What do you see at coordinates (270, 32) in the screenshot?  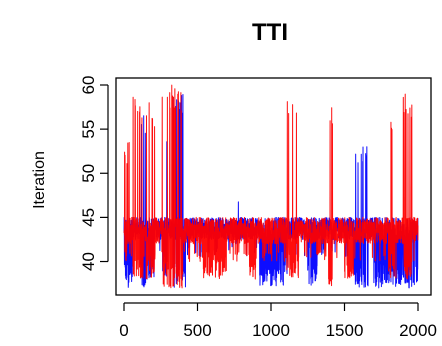 I see `chart-title: TTI` at bounding box center [270, 32].